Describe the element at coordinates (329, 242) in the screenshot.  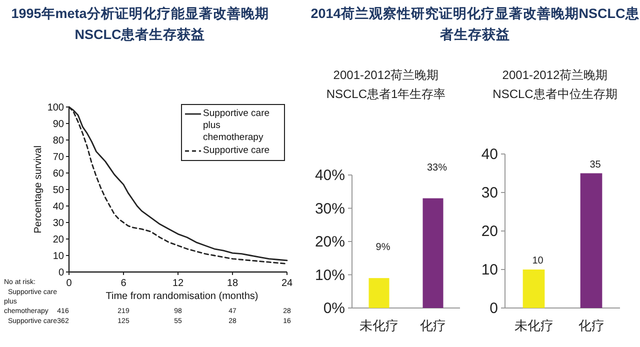
I see `y-tick-label: 20%` at that location.